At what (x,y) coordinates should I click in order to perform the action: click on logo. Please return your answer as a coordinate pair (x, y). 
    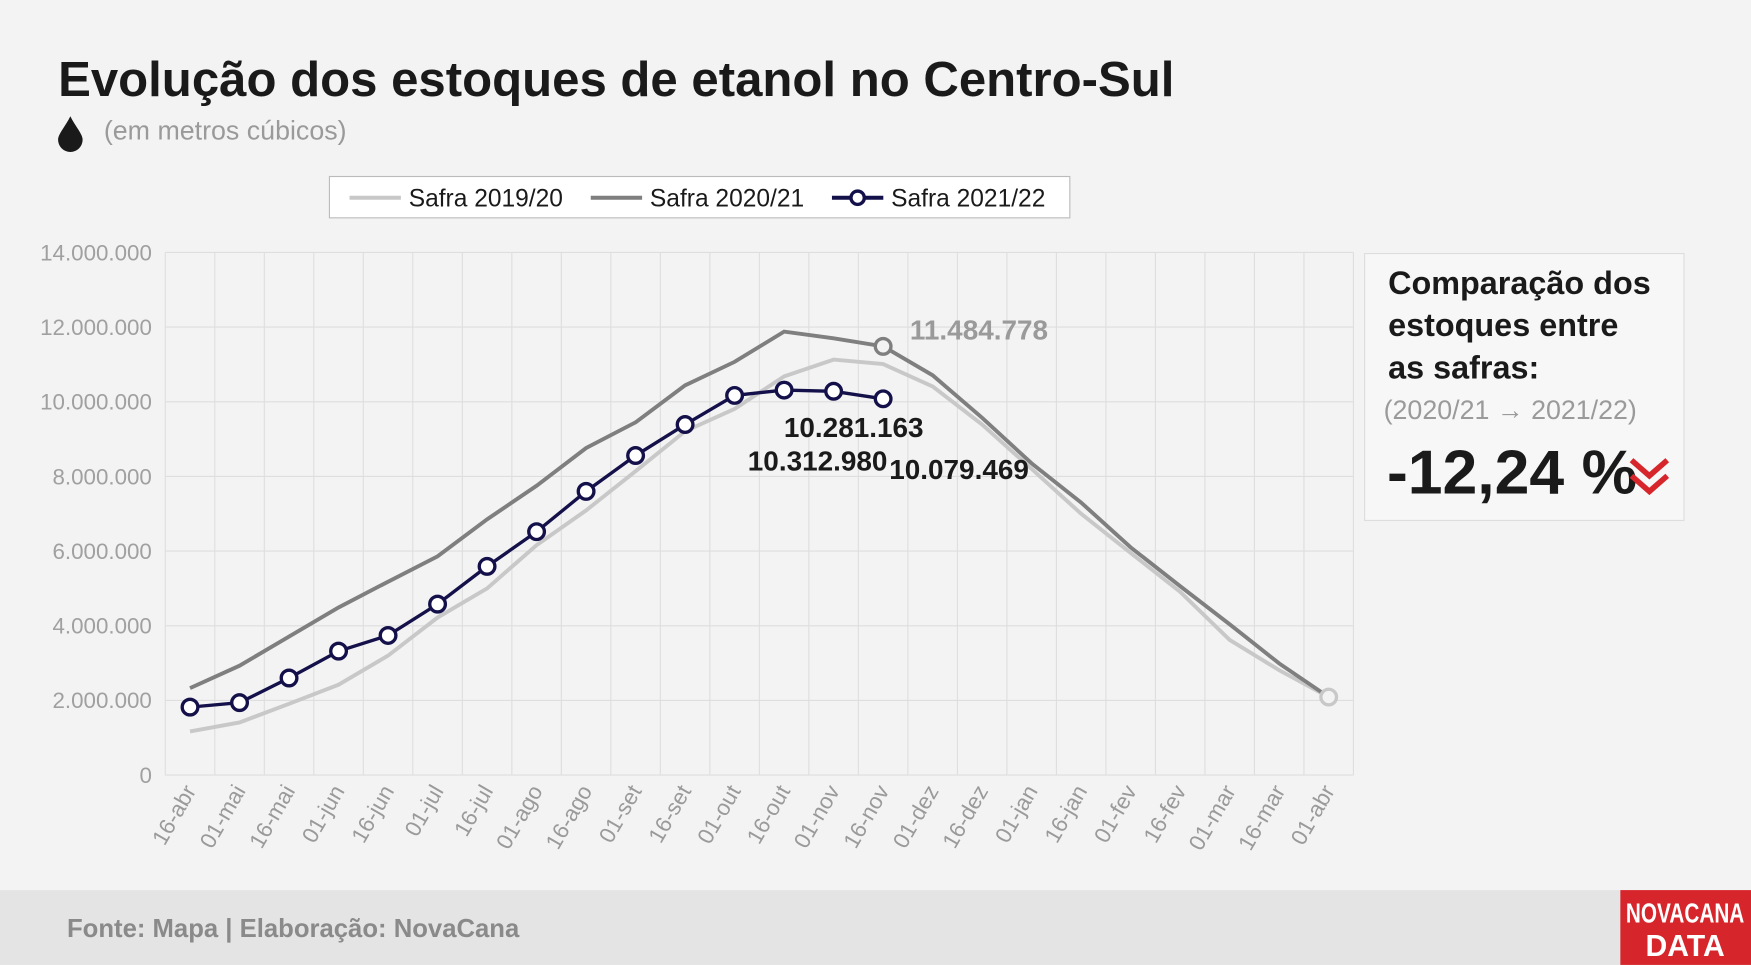
    Looking at the image, I should click on (1685, 927).